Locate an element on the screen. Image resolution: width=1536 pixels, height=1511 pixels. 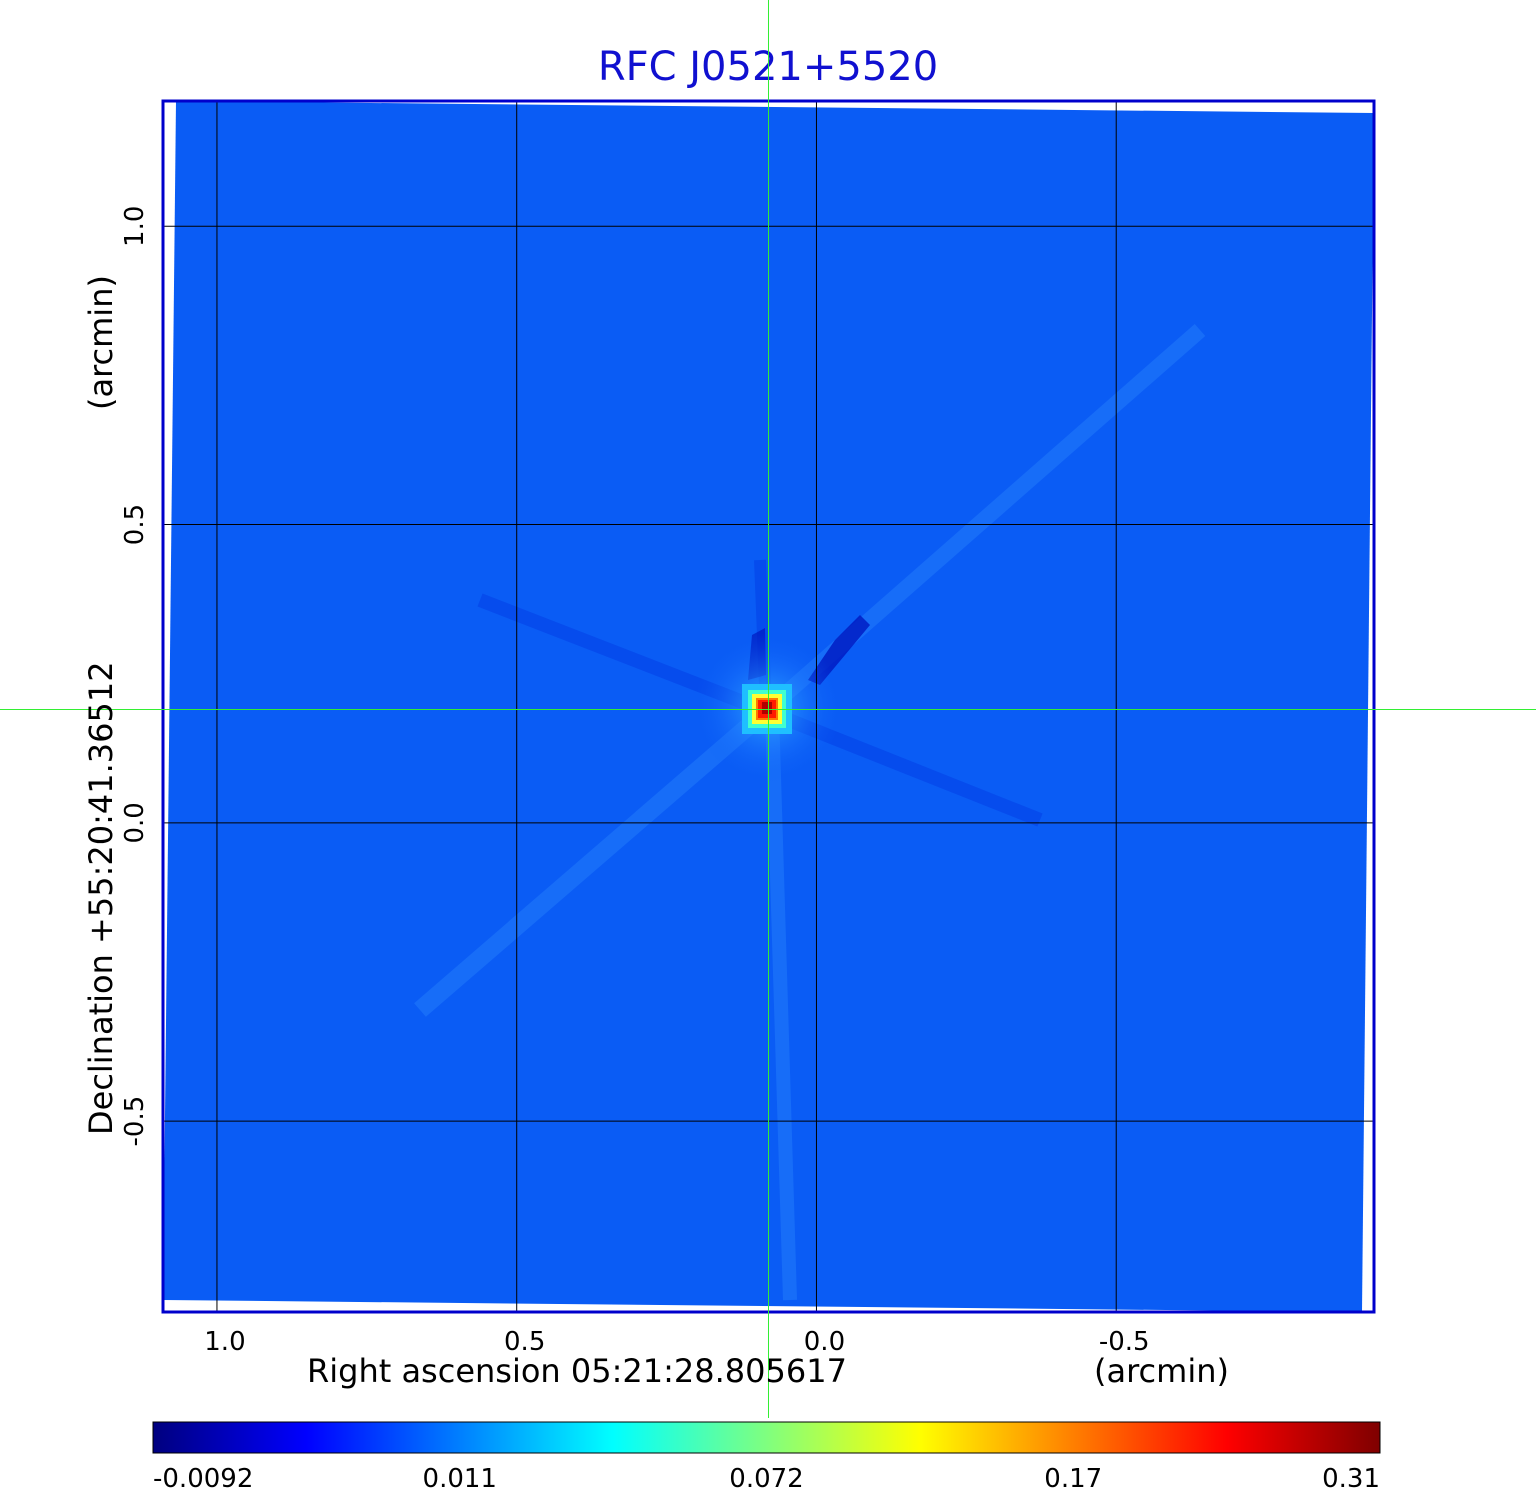
colorbar-tick-label: -0.0092 is located at coordinates (203, 1479).